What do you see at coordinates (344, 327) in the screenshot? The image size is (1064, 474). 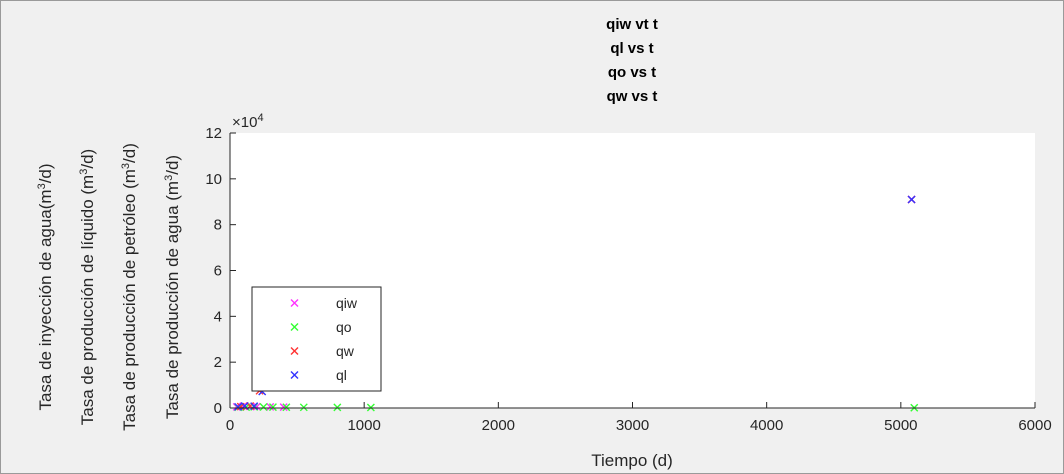 I see `legend-label: qo` at bounding box center [344, 327].